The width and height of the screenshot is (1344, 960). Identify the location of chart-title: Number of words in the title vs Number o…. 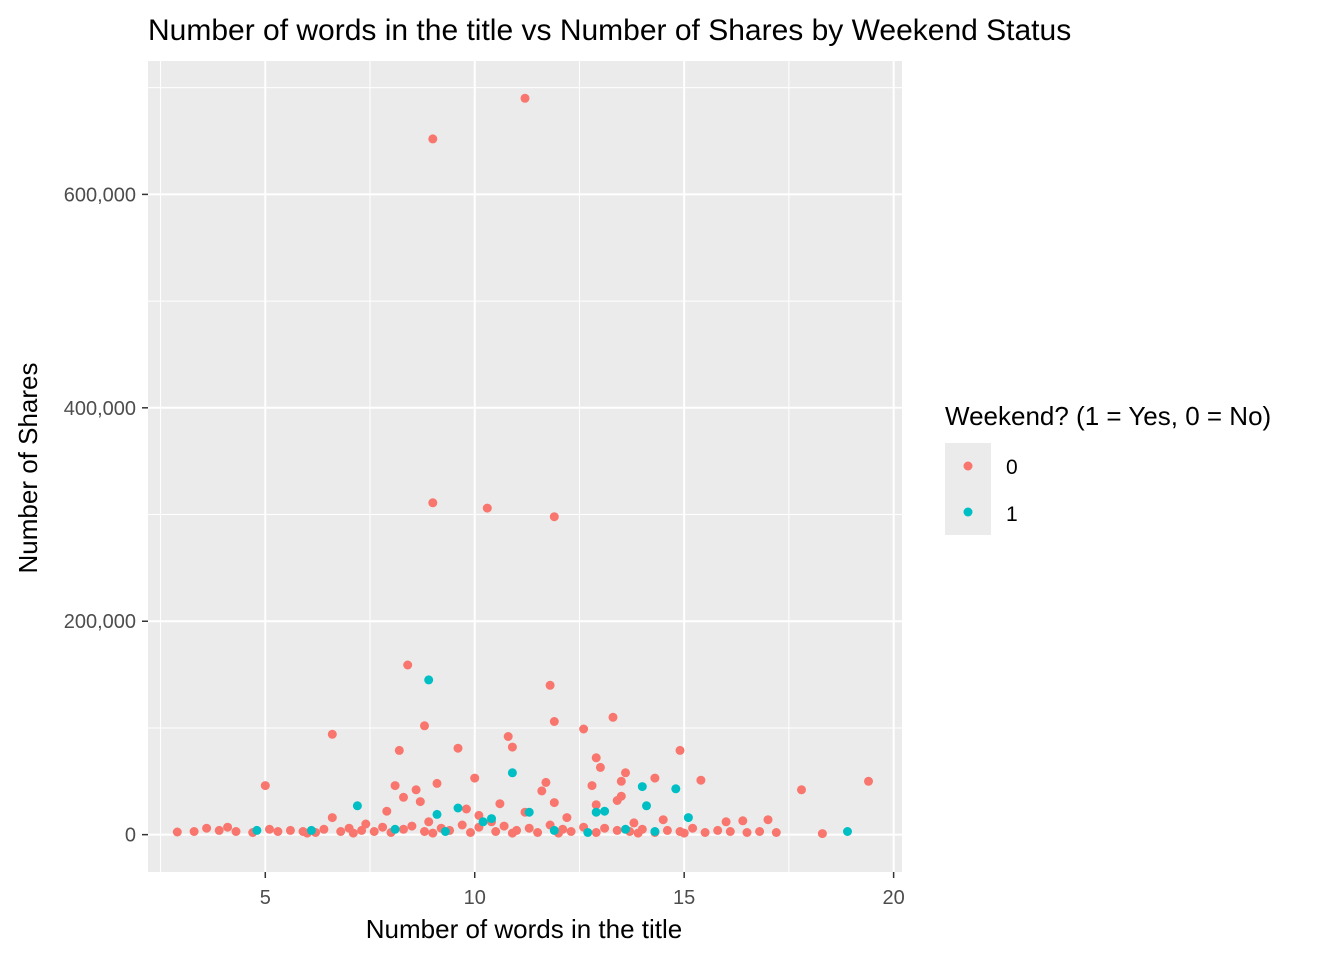
(609, 30).